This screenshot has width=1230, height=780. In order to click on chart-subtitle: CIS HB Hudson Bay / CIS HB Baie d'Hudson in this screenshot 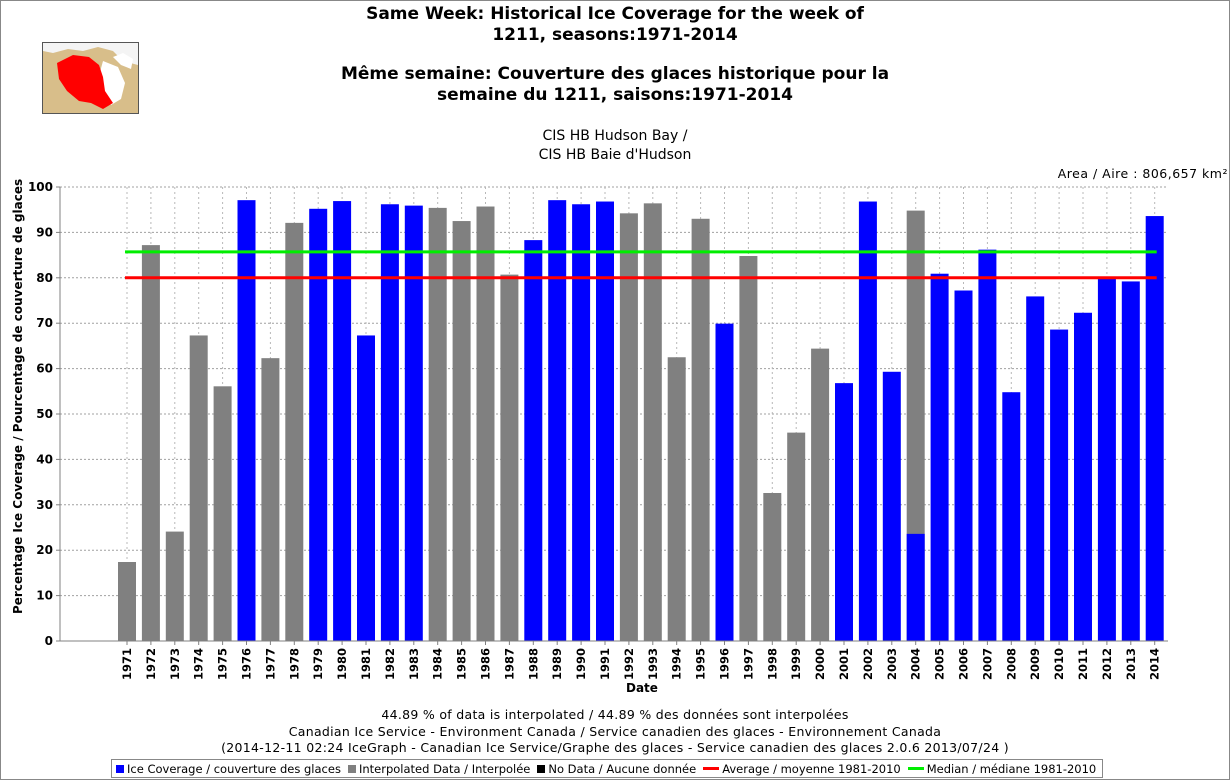, I will do `click(615, 146)`.